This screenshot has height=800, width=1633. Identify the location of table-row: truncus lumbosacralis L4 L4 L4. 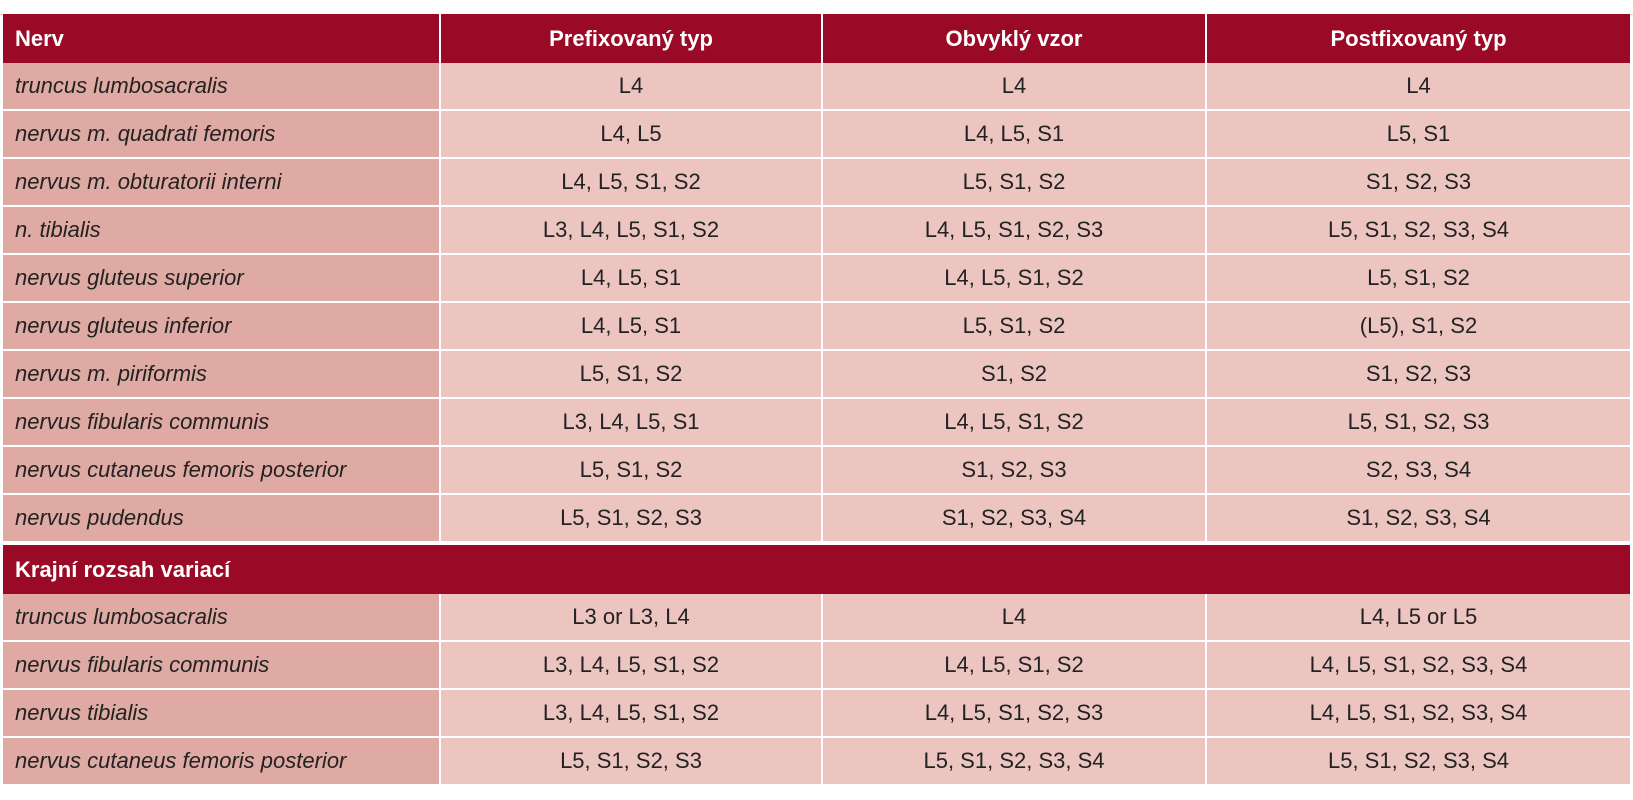
(816, 87).